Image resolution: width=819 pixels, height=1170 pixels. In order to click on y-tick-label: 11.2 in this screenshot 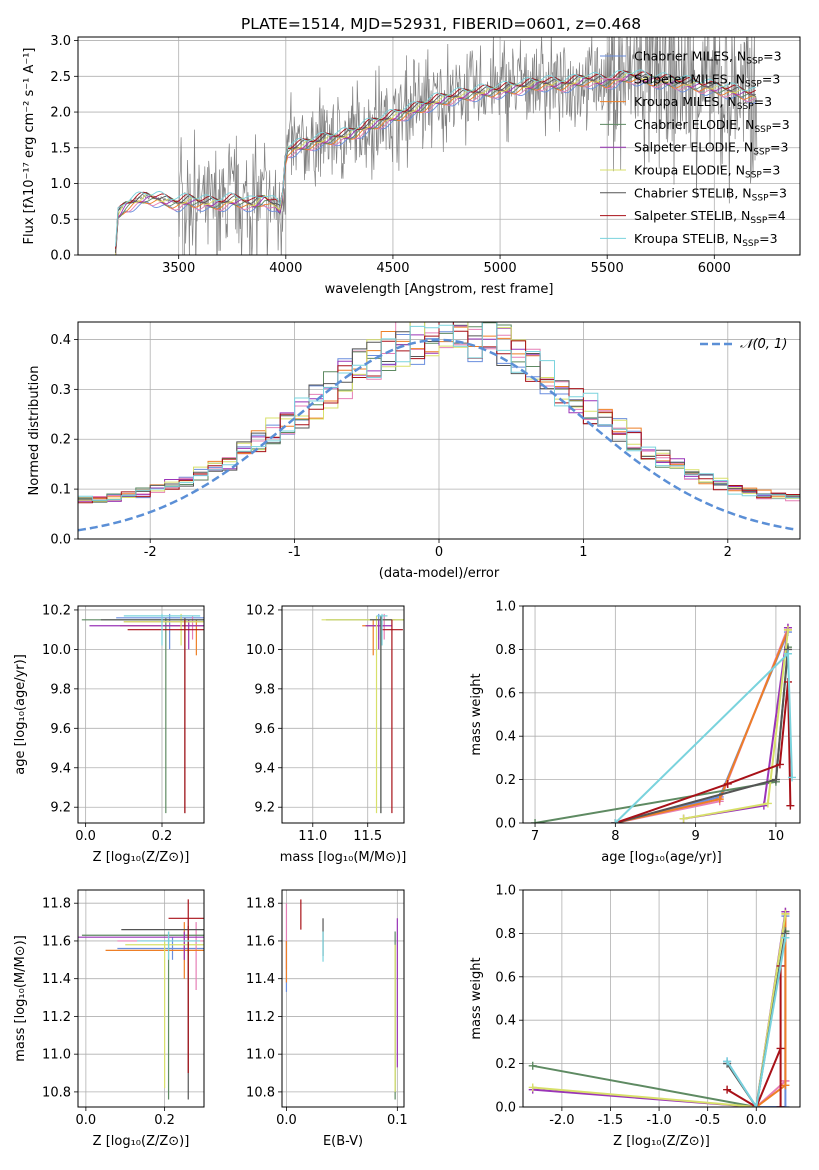, I will do `click(56, 1017)`.